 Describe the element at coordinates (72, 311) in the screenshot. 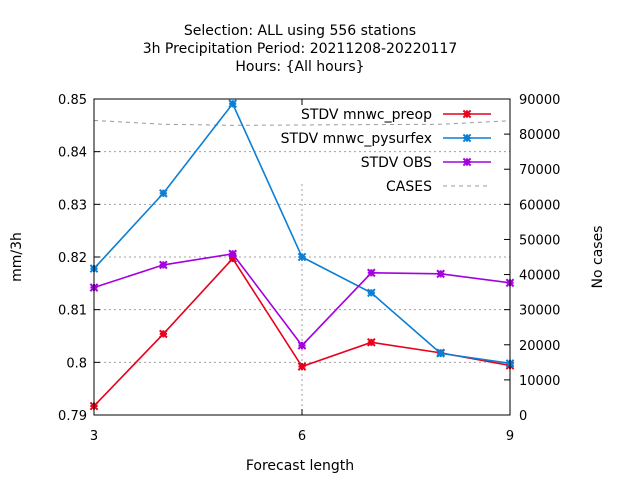

I see `y-tick-label: 0.81` at that location.